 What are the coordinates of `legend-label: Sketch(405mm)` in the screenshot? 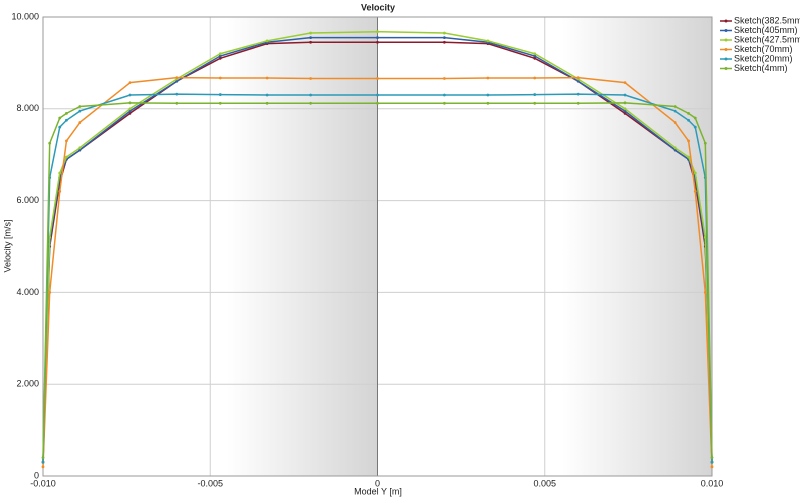 It's located at (766, 30).